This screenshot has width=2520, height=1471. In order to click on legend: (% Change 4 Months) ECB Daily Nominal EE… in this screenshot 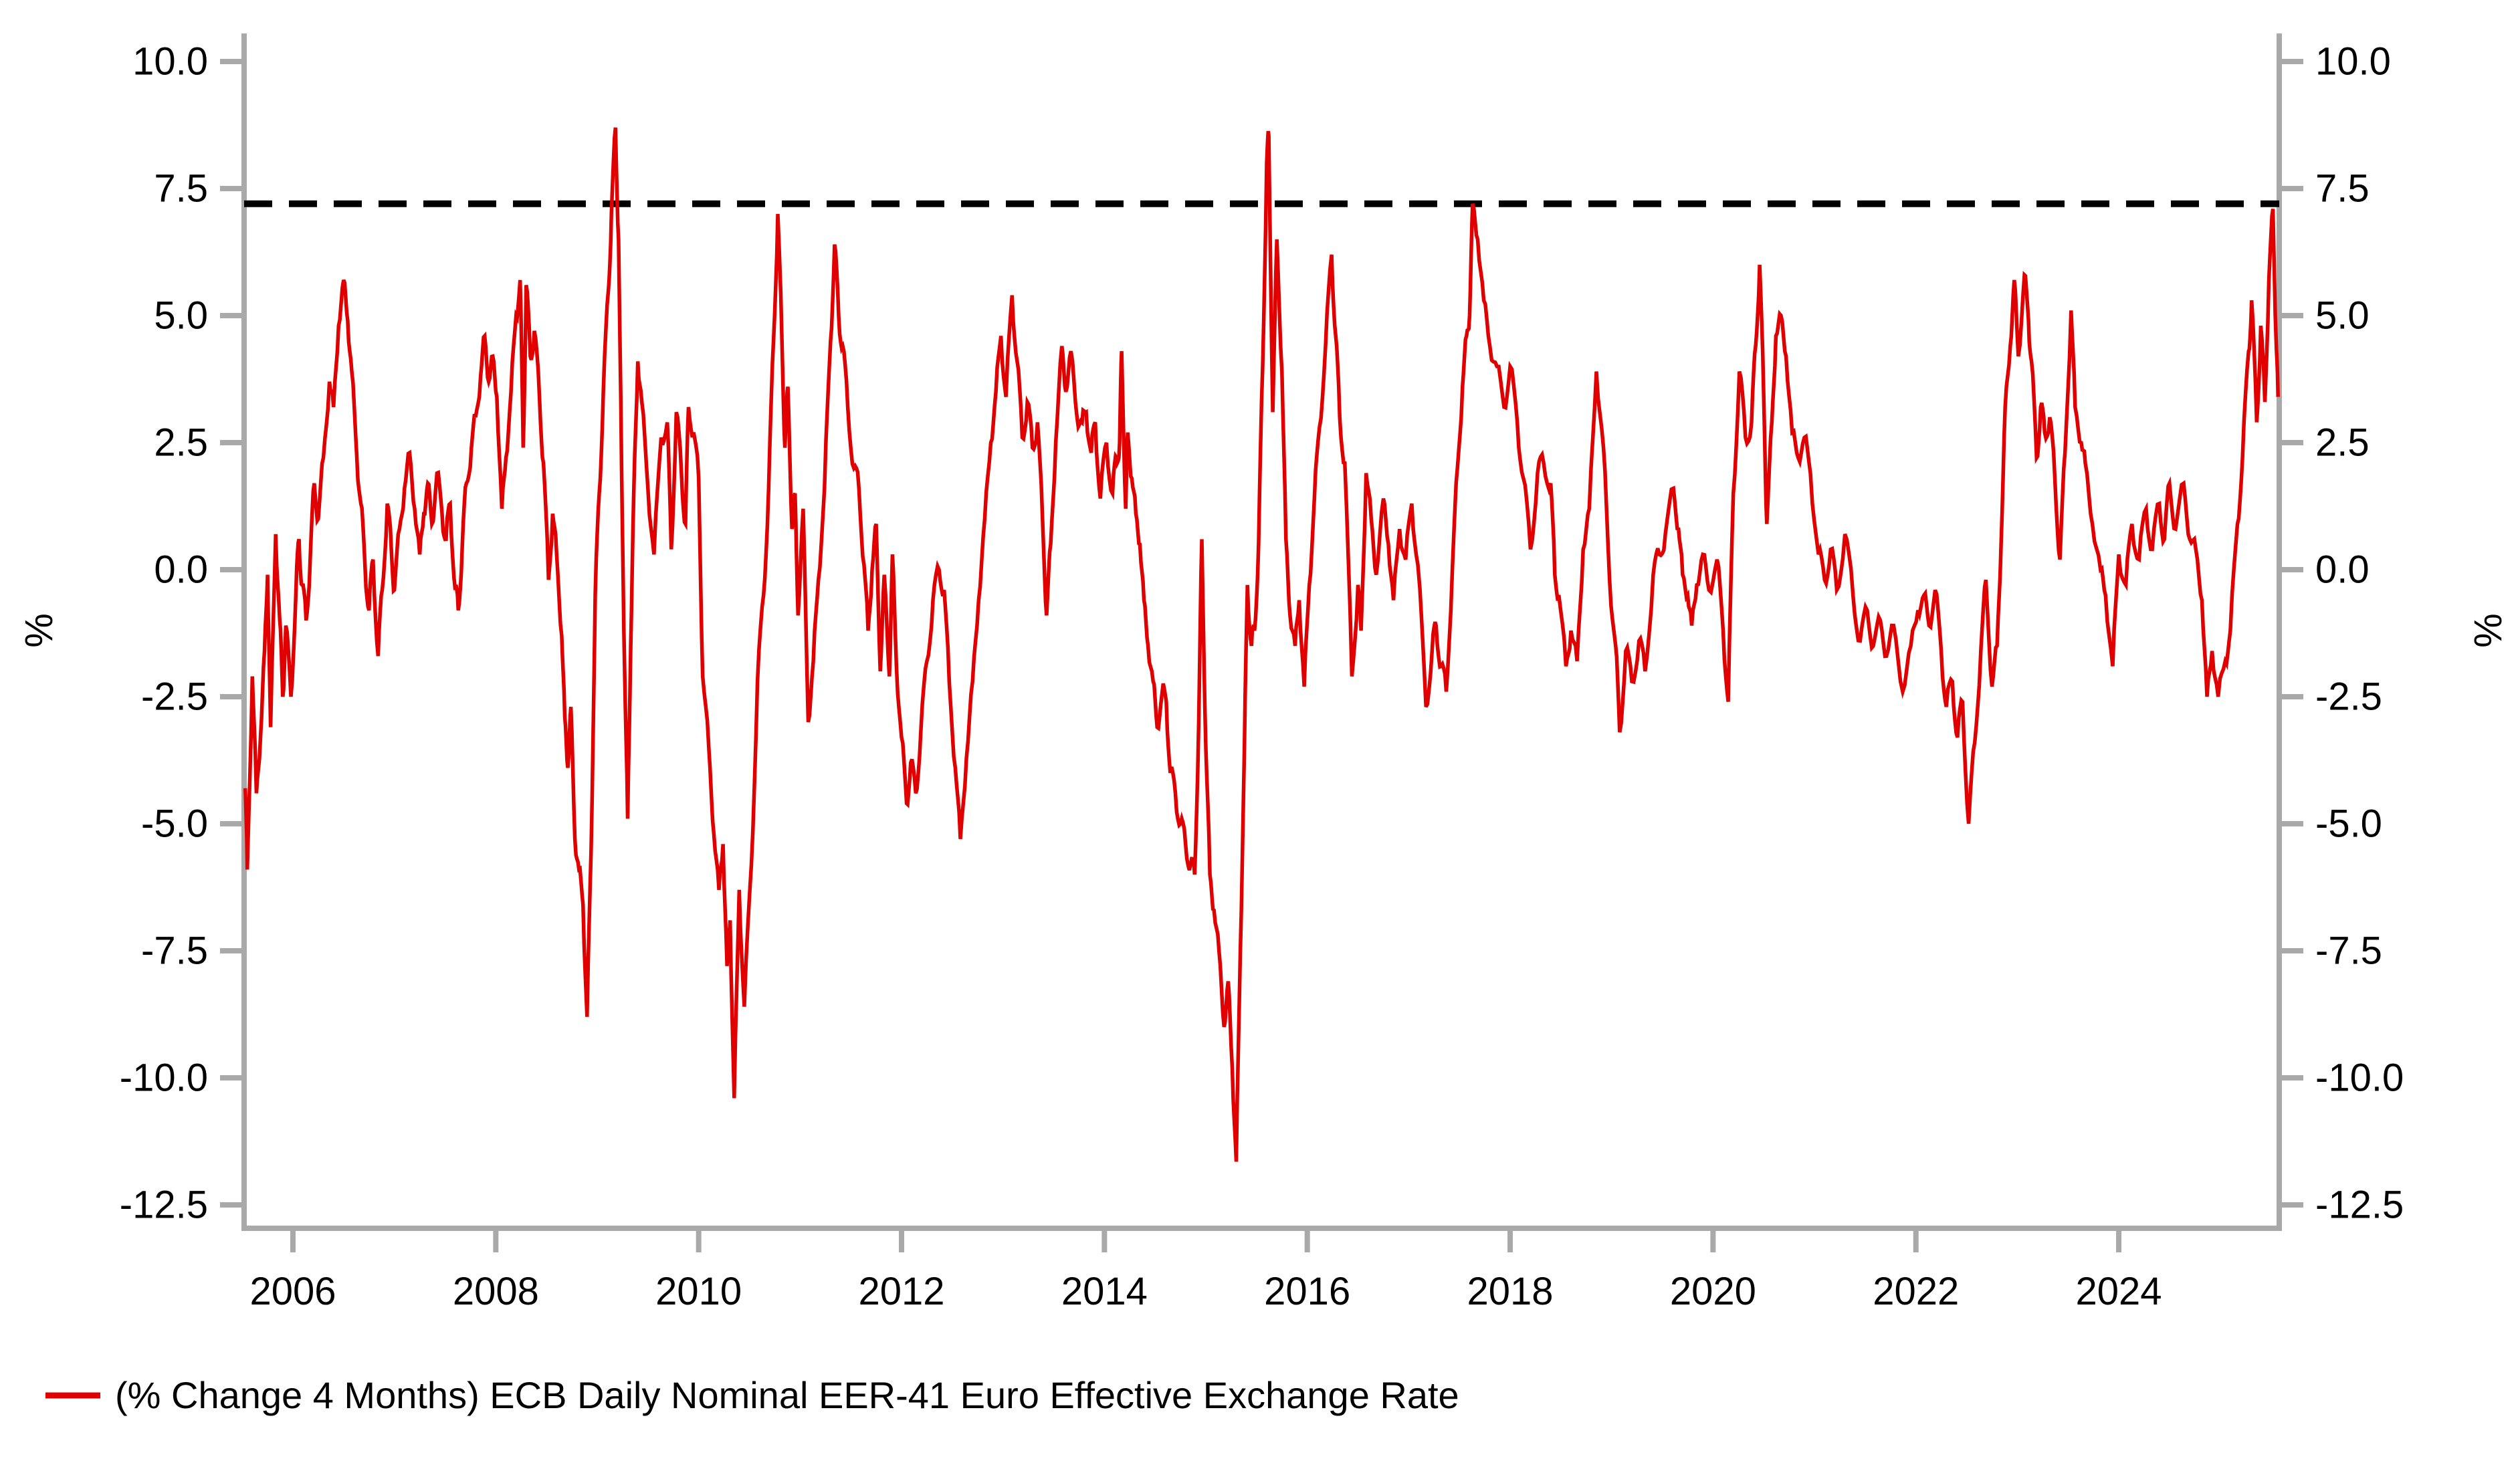, I will do `click(752, 1395)`.